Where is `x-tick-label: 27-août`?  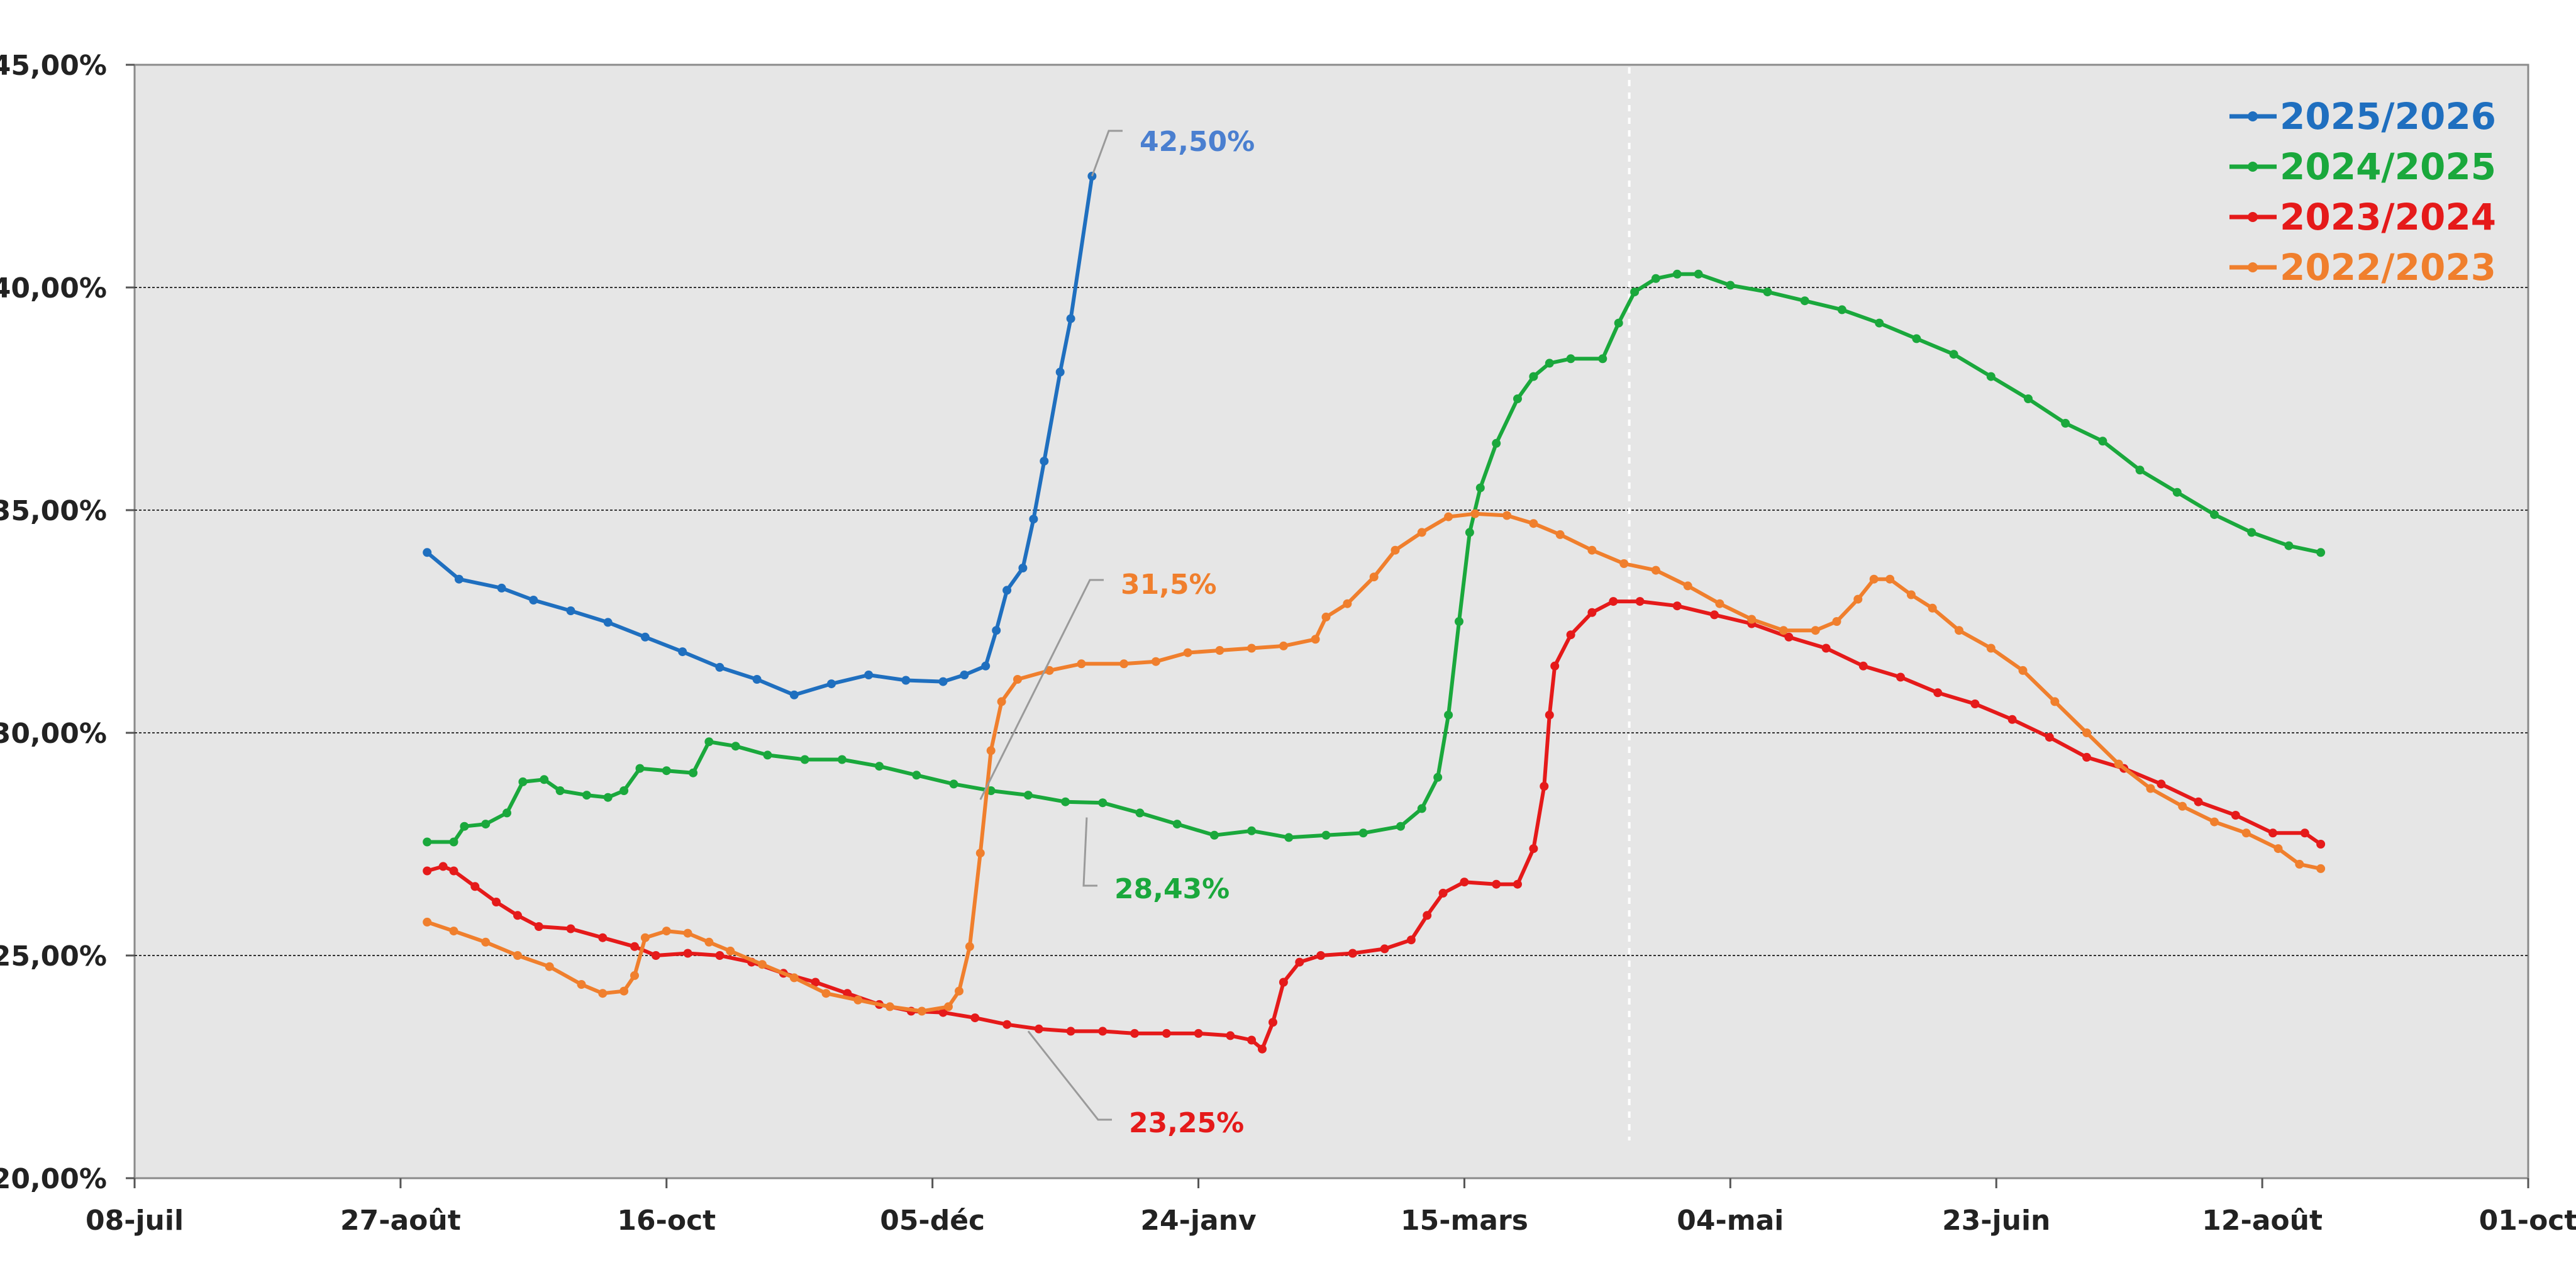 x-tick-label: 27-août is located at coordinates (400, 1221).